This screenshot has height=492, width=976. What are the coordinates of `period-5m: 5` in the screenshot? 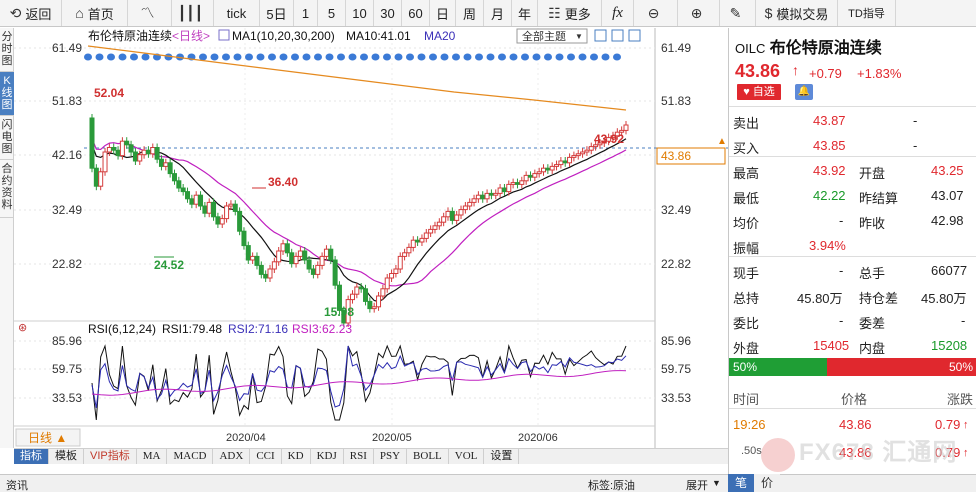 It's located at (332, 13).